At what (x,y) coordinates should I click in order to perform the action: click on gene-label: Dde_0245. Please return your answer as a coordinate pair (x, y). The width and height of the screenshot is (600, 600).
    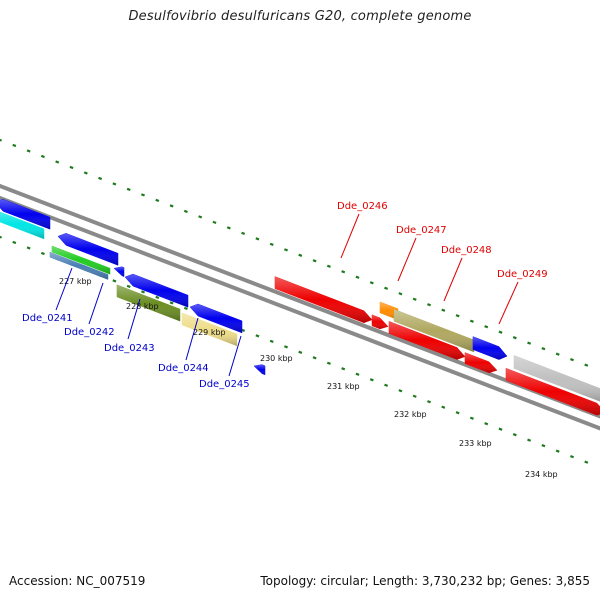
    Looking at the image, I should click on (224, 384).